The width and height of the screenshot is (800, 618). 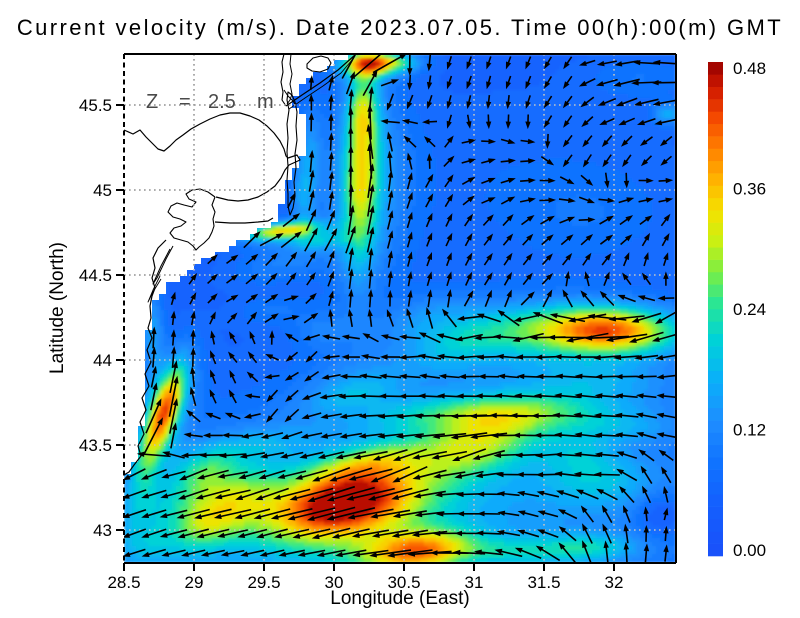 What do you see at coordinates (399, 598) in the screenshot?
I see `svg-text: Longitude (East)` at bounding box center [399, 598].